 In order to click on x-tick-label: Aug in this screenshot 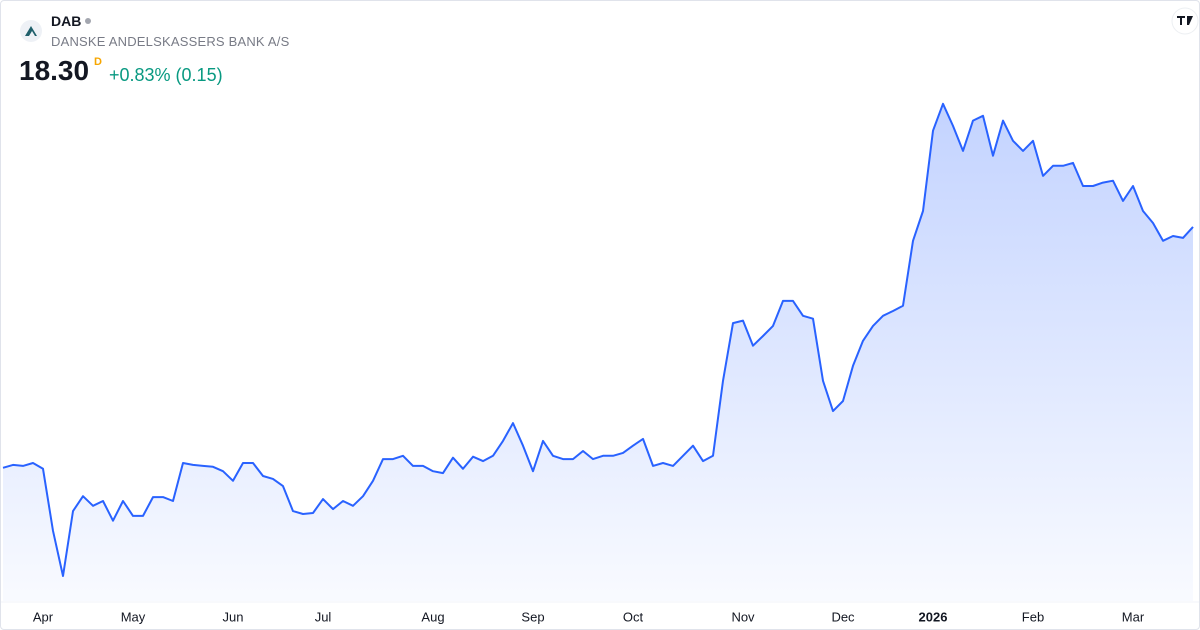, I will do `click(432, 616)`.